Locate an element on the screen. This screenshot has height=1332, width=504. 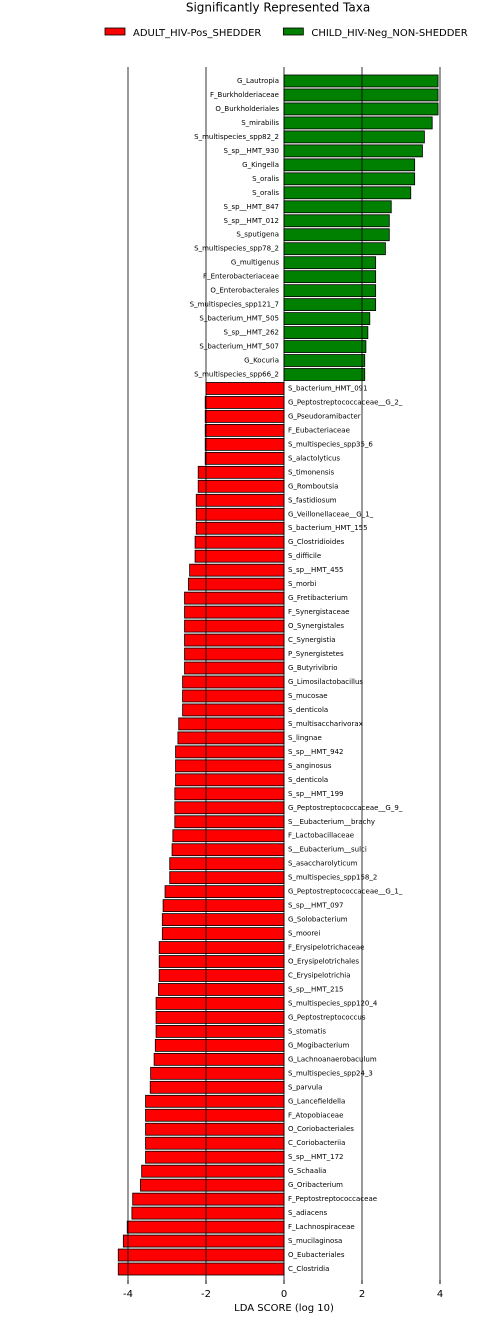
category-label: S_sp__HMT_942 is located at coordinates (315, 752).